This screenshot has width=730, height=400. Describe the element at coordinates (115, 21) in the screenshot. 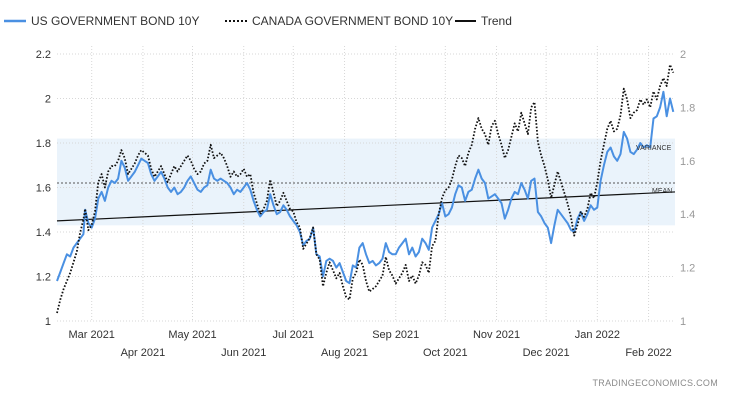

I see `legend-label-us: US GOVERNMENT BOND 10Y` at that location.